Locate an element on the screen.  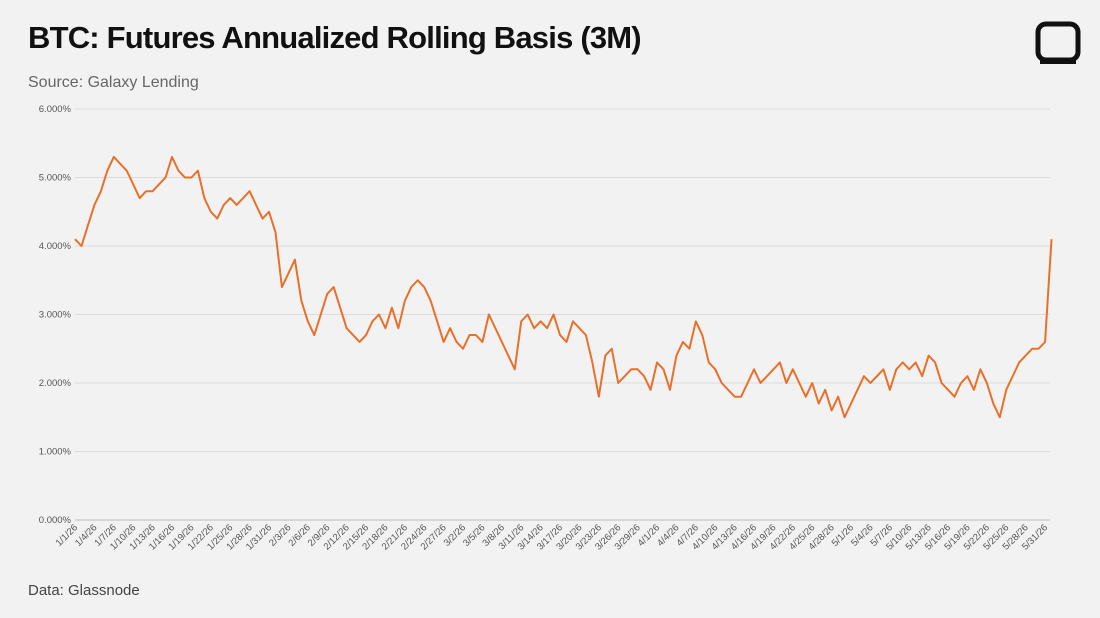
y-tick-label: 0.000% is located at coordinates (55, 520).